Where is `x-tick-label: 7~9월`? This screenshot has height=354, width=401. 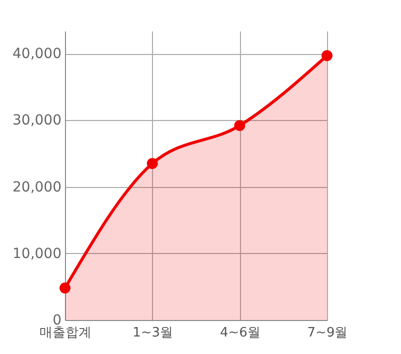
x-tick-label: 7~9월 is located at coordinates (327, 333).